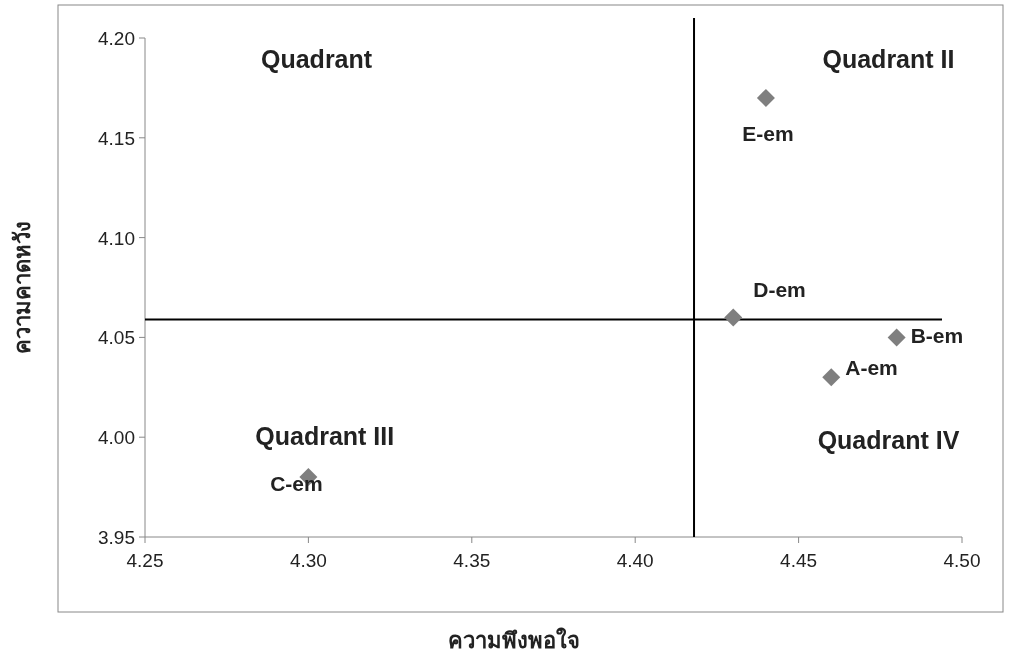  I want to click on x-axis-title: ความพึงพอใจ, so click(513, 640).